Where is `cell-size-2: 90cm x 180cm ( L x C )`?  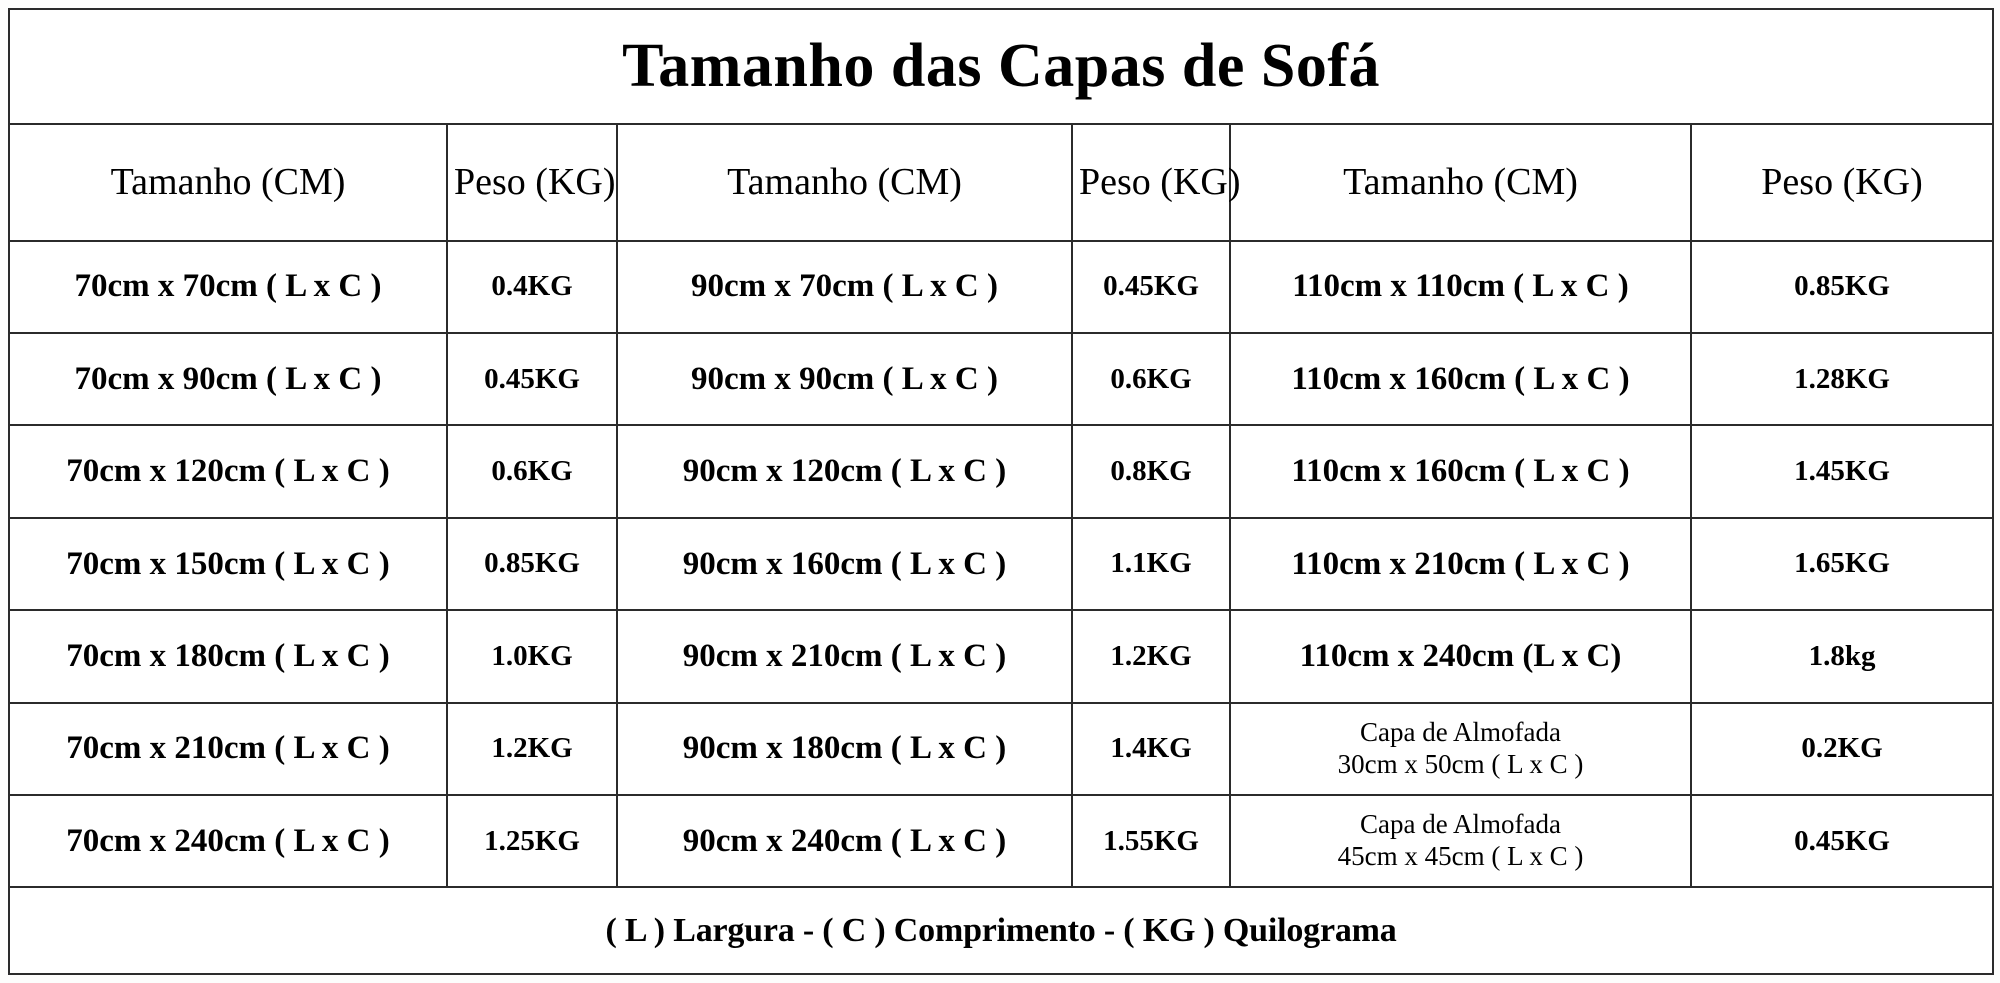 cell-size-2: 90cm x 180cm ( L x C ) is located at coordinates (844, 748).